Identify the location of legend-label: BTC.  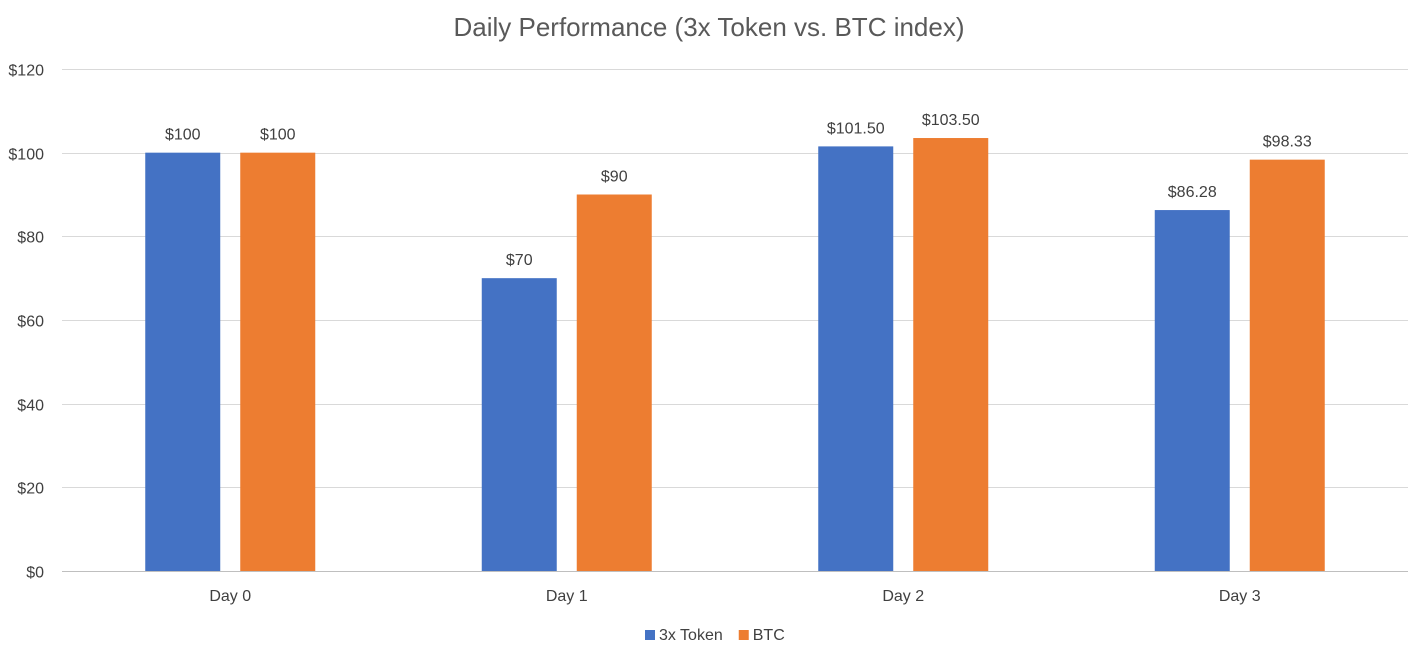
(769, 635).